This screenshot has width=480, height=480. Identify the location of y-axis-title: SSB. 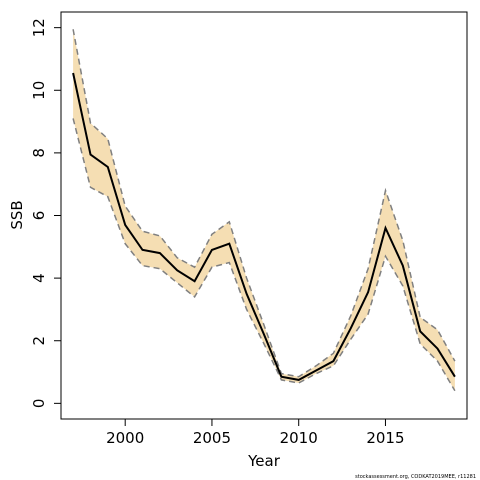
(17, 214).